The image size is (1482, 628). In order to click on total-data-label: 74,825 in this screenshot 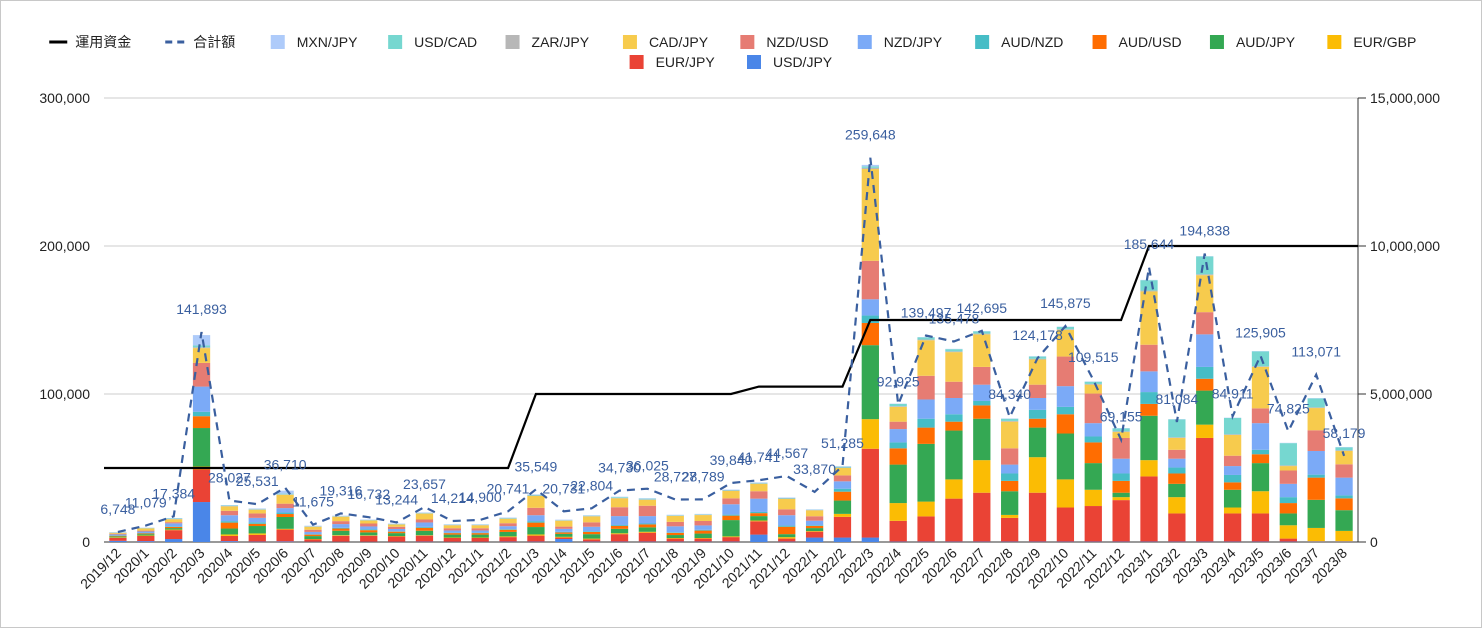, I will do `click(1288, 408)`.